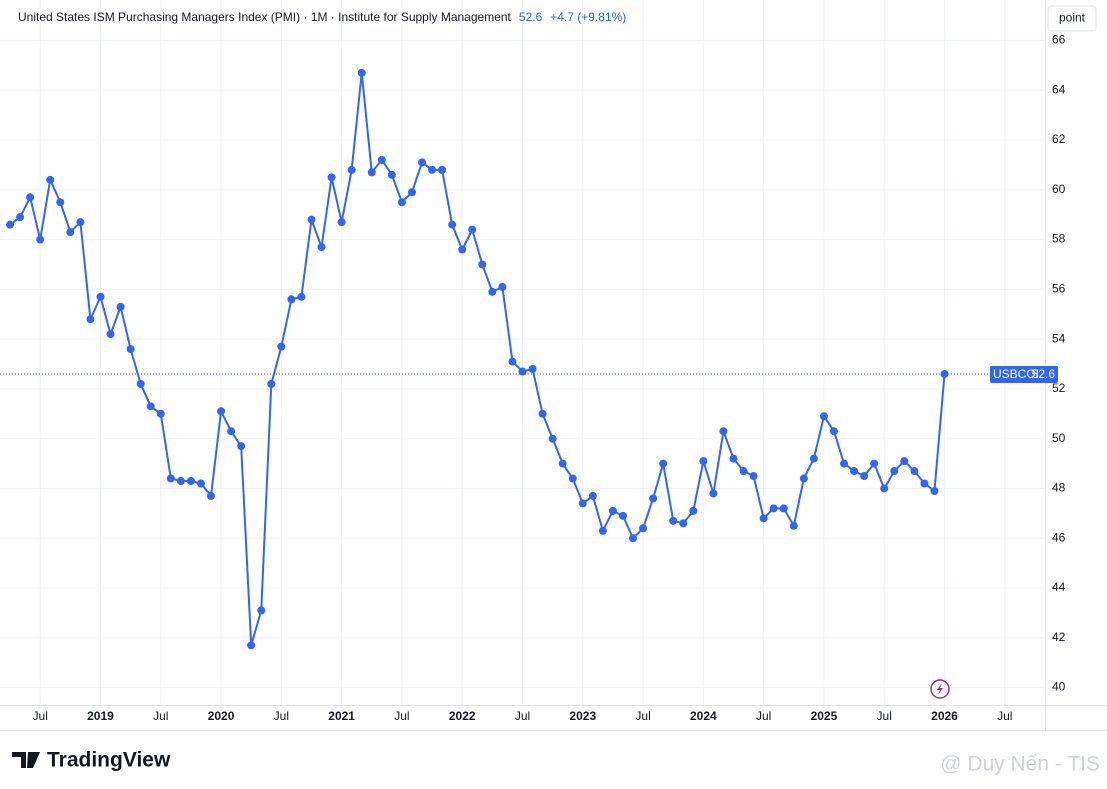 The height and width of the screenshot is (789, 1107). Describe the element at coordinates (824, 716) in the screenshot. I see `x-tick-label: 2025` at that location.